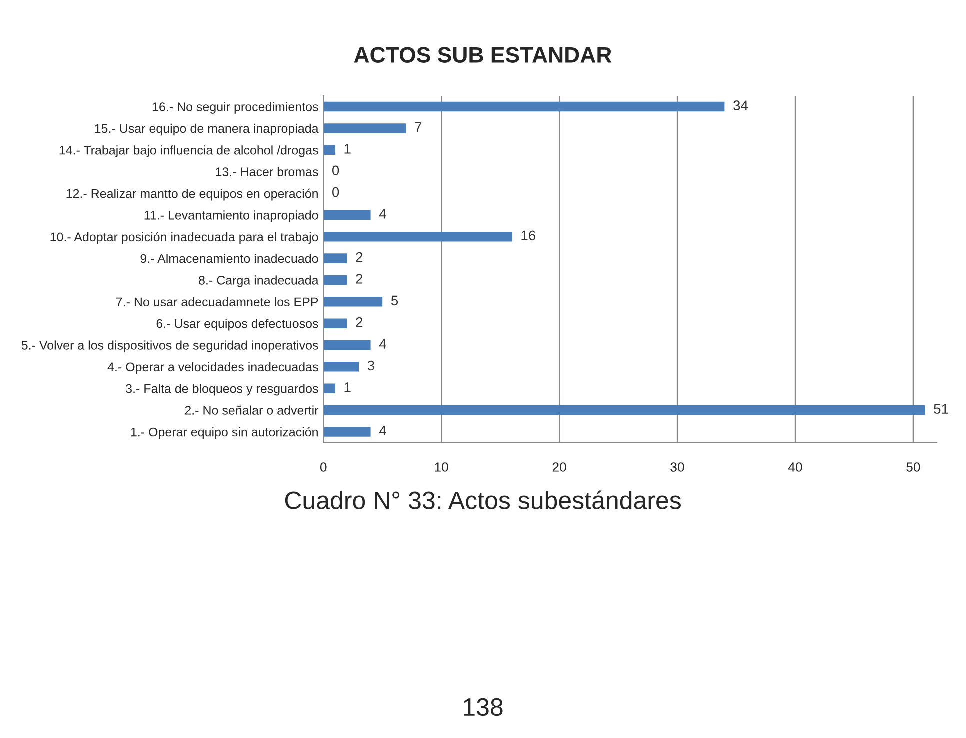 The height and width of the screenshot is (738, 966). What do you see at coordinates (170, 346) in the screenshot?
I see `y-tick-label: 5.- Volver a los dispositivos de seguridad inoperativos` at bounding box center [170, 346].